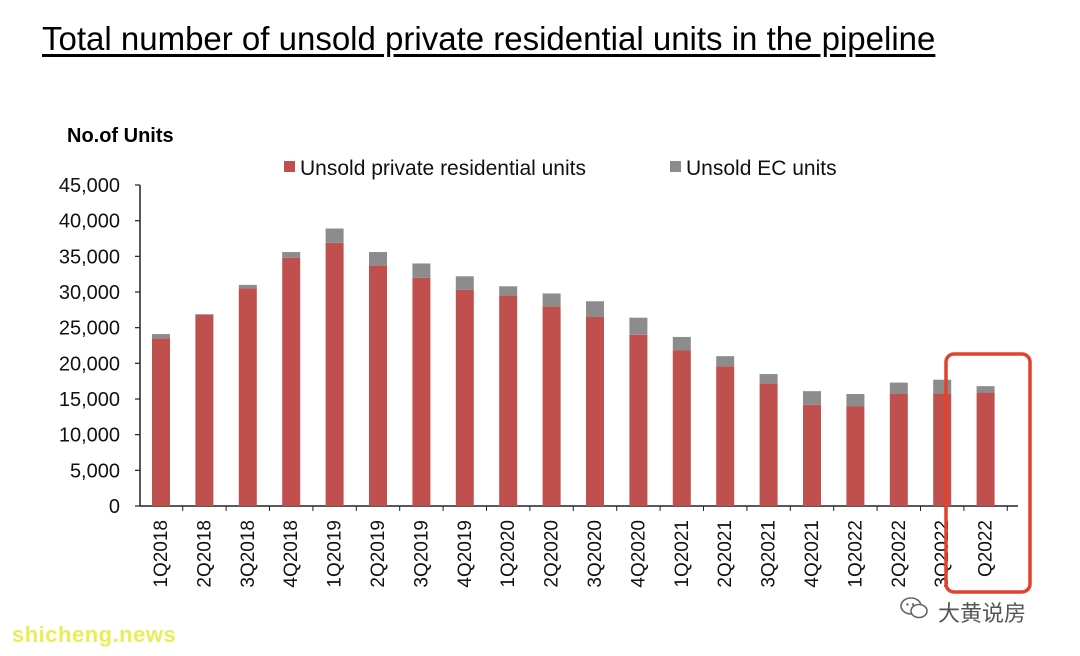  Describe the element at coordinates (89, 436) in the screenshot. I see `y-tick-label: 10,000` at that location.